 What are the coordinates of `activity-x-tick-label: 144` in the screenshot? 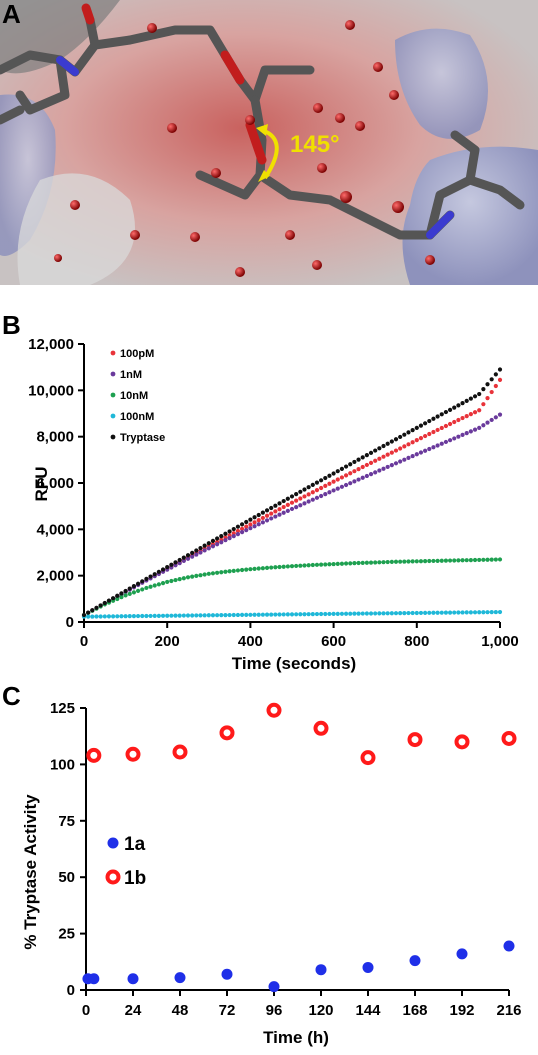 It's located at (368, 1010).